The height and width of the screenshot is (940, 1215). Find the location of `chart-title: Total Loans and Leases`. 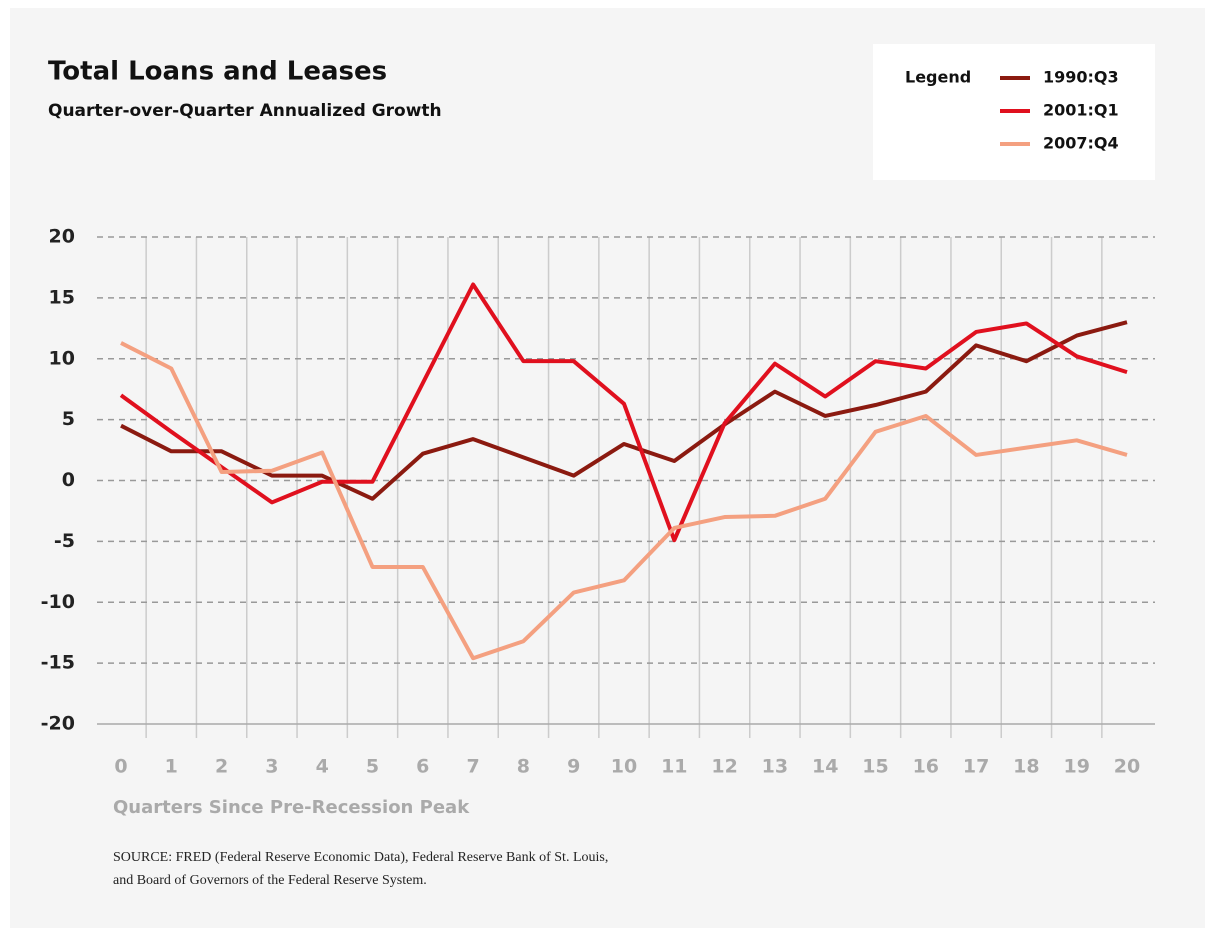

chart-title: Total Loans and Leases is located at coordinates (217, 72).